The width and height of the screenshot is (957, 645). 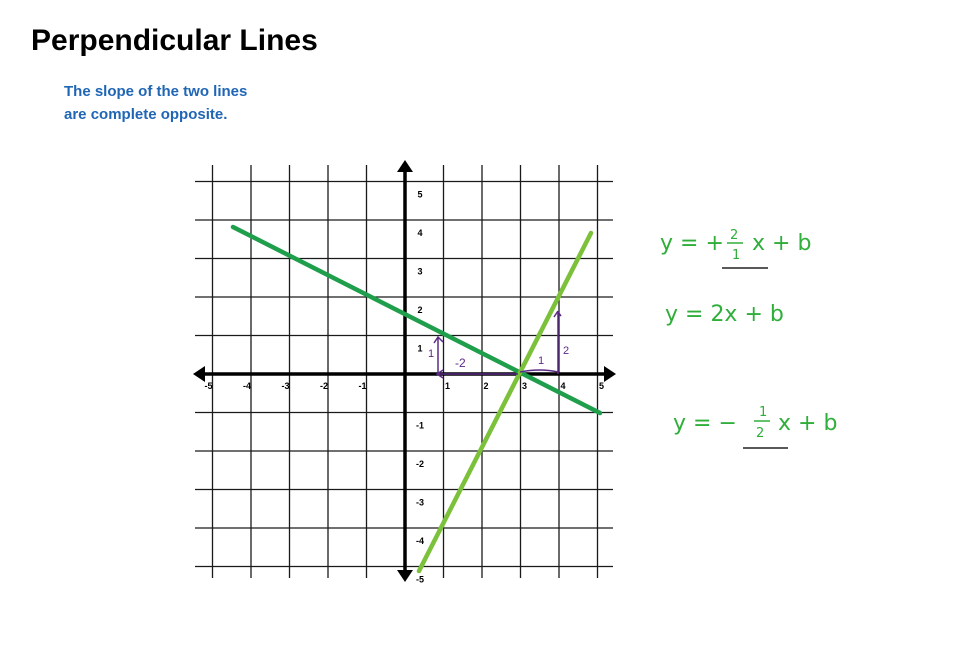 What do you see at coordinates (431, 354) in the screenshot?
I see `rise-a-label: 1` at bounding box center [431, 354].